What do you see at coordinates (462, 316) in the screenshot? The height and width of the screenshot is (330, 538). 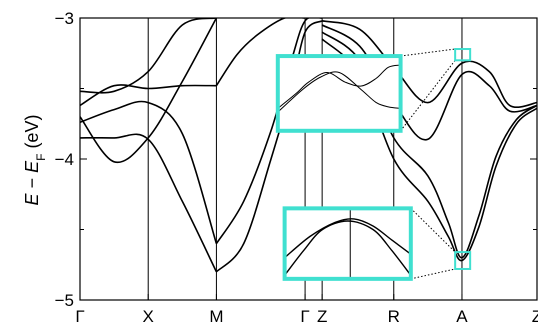 I see `x-tick-label: A` at bounding box center [462, 316].